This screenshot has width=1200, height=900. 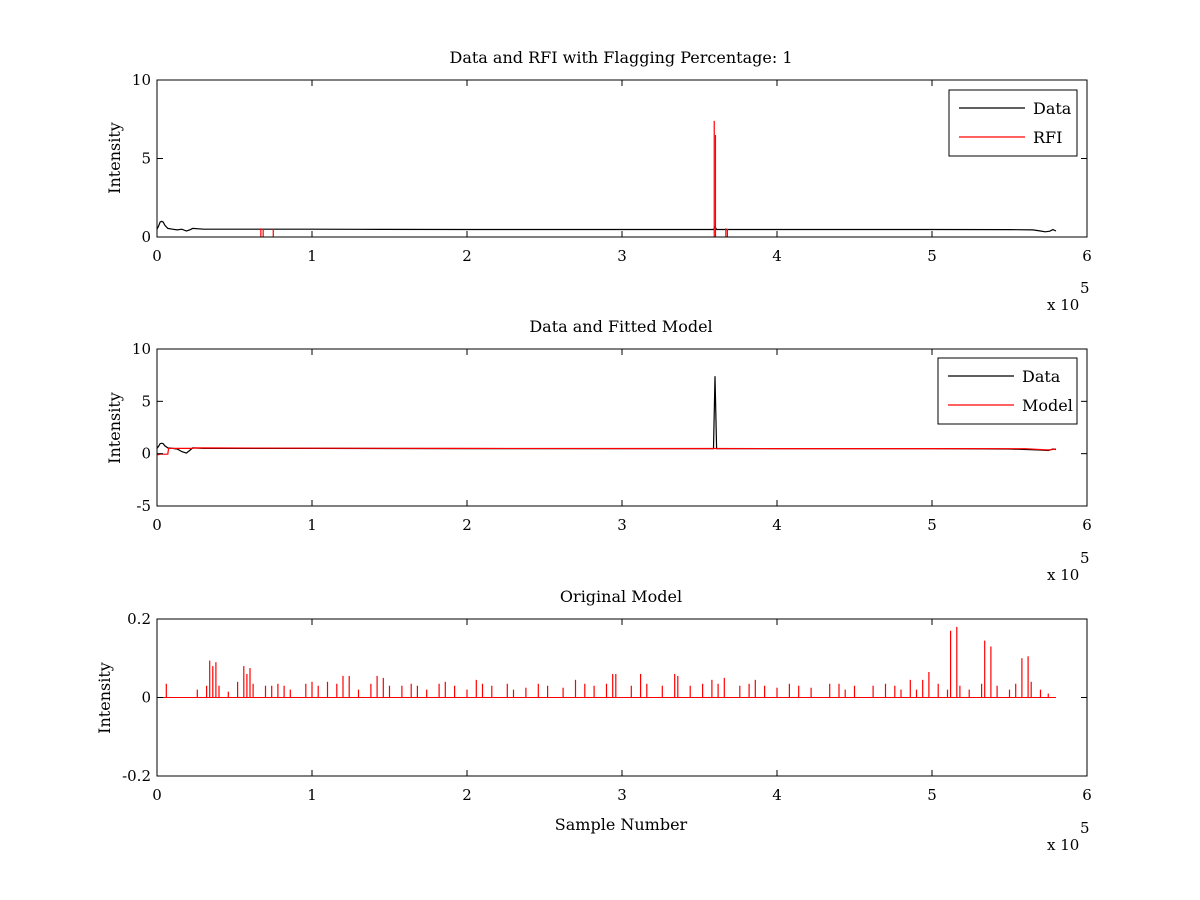 What do you see at coordinates (1047, 137) in the screenshot?
I see `legend-label: RFI` at bounding box center [1047, 137].